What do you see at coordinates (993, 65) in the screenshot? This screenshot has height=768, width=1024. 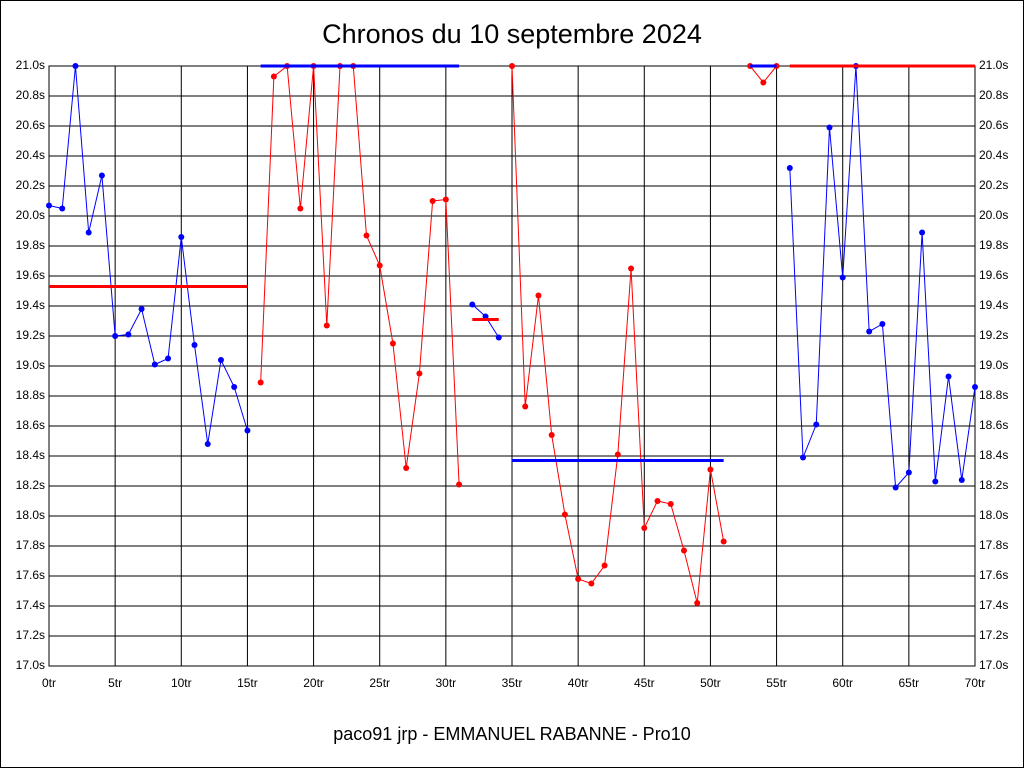 I see `y2-tick-label: 21.0s` at bounding box center [993, 65].